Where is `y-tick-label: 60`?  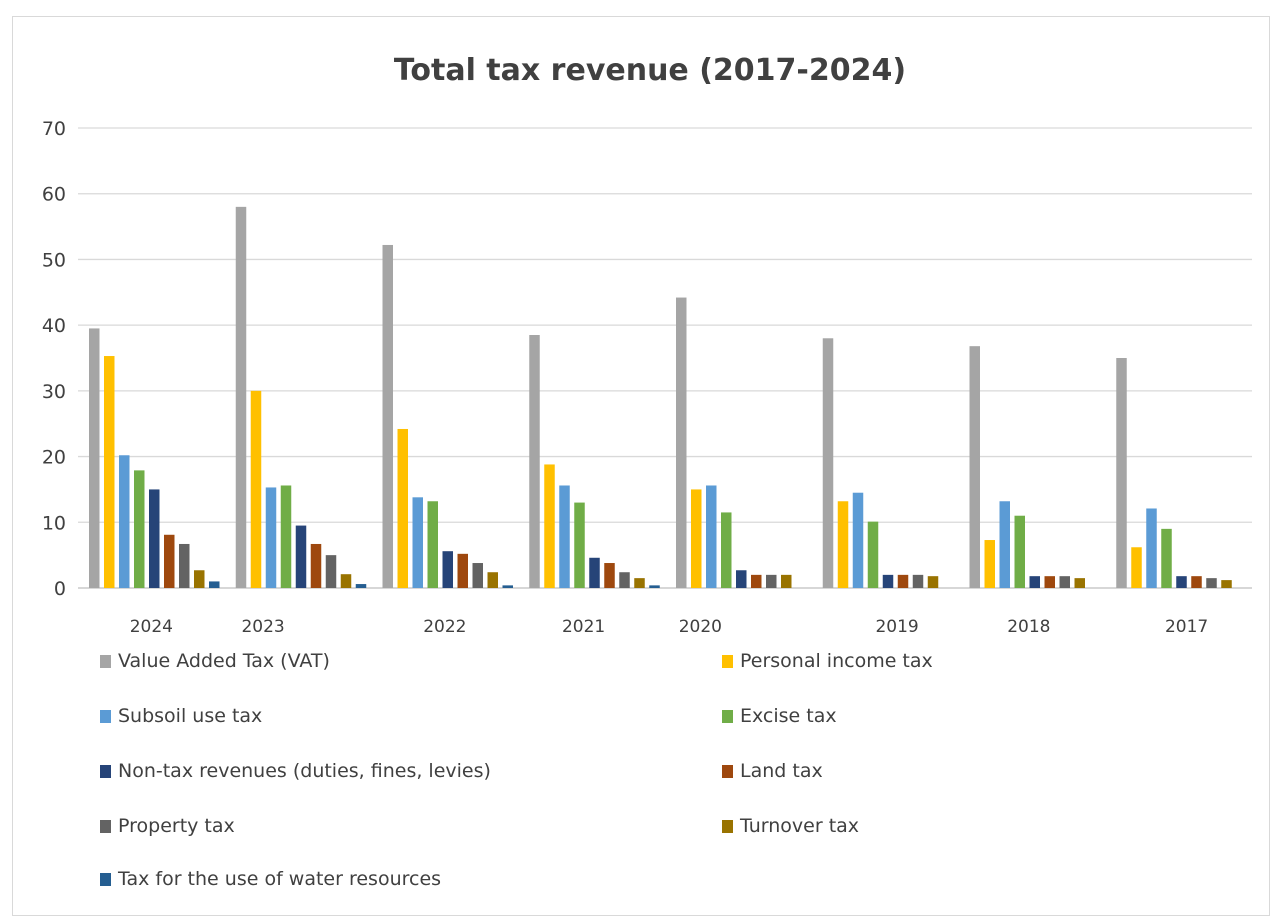
y-tick-label: 60 is located at coordinates (54, 195).